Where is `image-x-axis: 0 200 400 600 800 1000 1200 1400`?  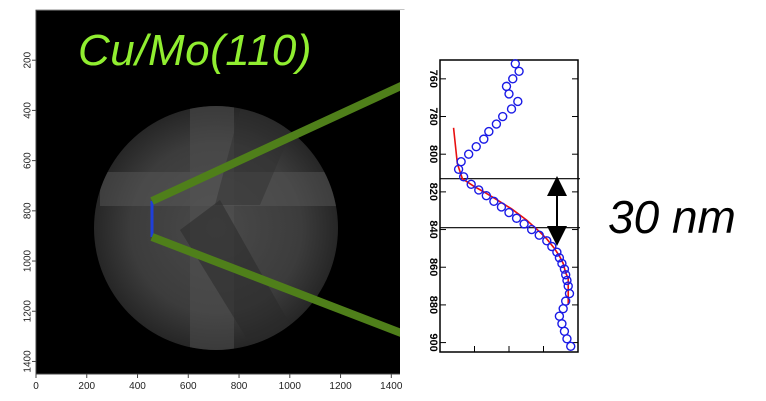 image-x-axis: 0 200 400 600 800 1000 1200 1400 is located at coordinates (218, 382).